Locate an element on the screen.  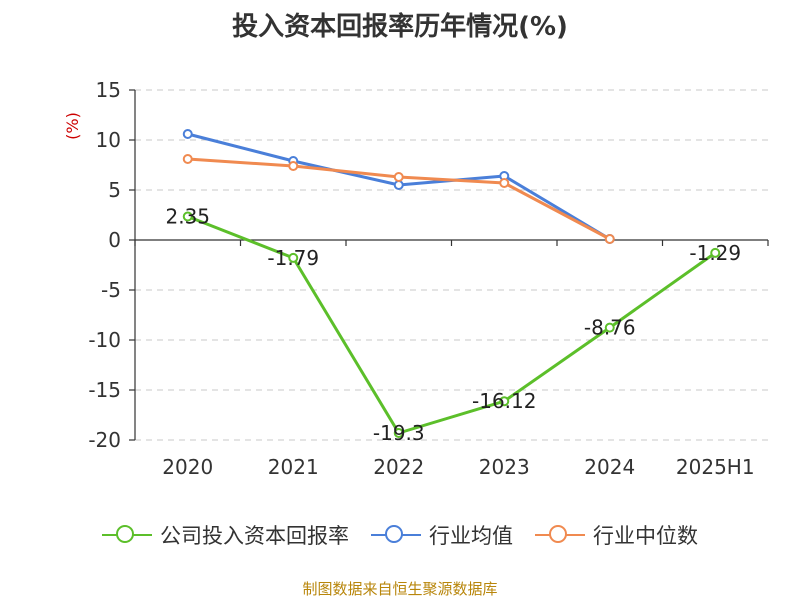
data-label: -16.12 is located at coordinates (504, 401).